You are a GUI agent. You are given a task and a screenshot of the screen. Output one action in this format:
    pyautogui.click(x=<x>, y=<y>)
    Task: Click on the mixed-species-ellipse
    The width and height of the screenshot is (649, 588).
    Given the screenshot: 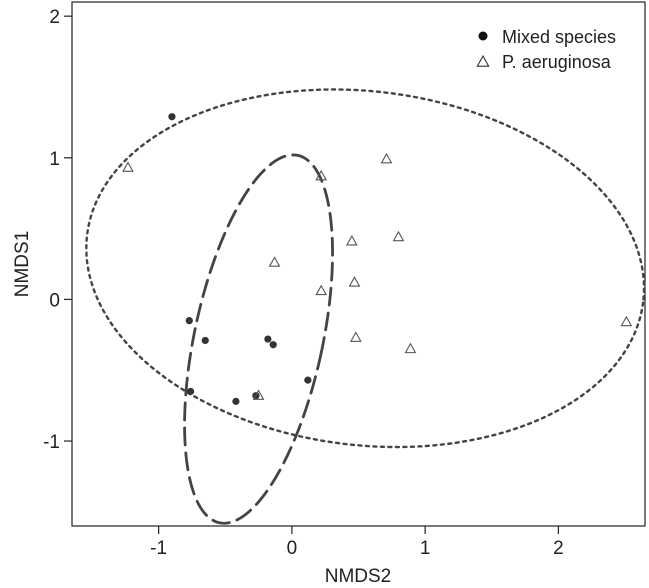 What is the action you would take?
    pyautogui.click(x=258, y=339)
    